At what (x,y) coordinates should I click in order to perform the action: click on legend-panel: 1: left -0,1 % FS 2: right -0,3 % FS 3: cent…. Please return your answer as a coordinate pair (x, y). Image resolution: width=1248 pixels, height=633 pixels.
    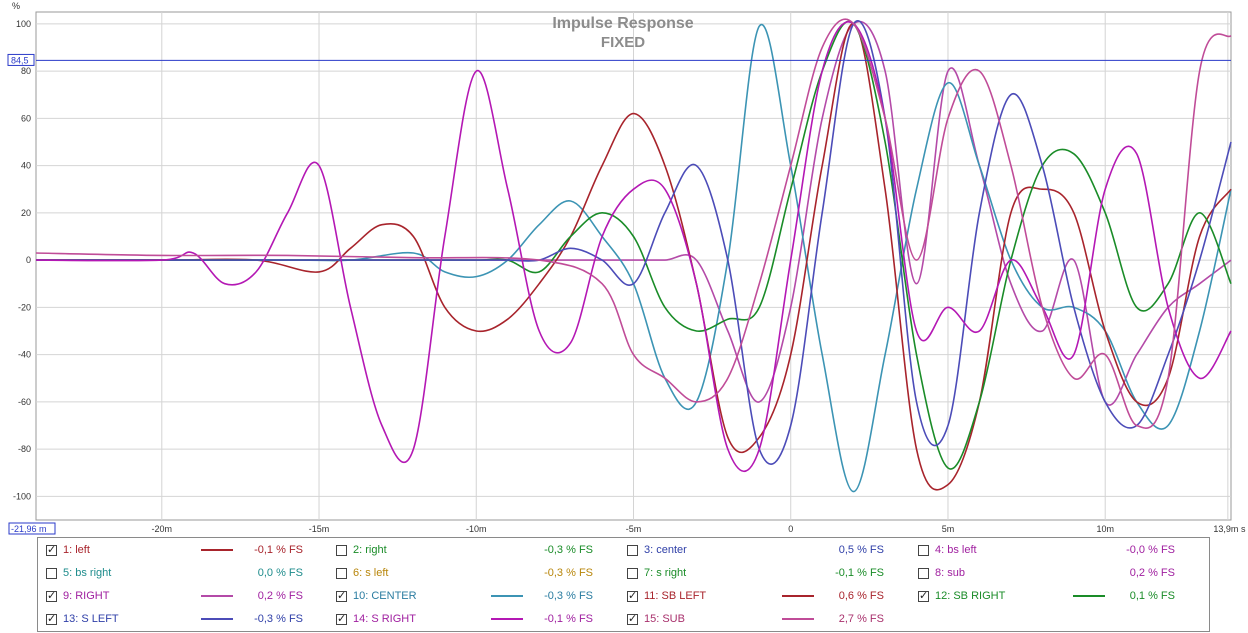
    Looking at the image, I should click on (623, 584).